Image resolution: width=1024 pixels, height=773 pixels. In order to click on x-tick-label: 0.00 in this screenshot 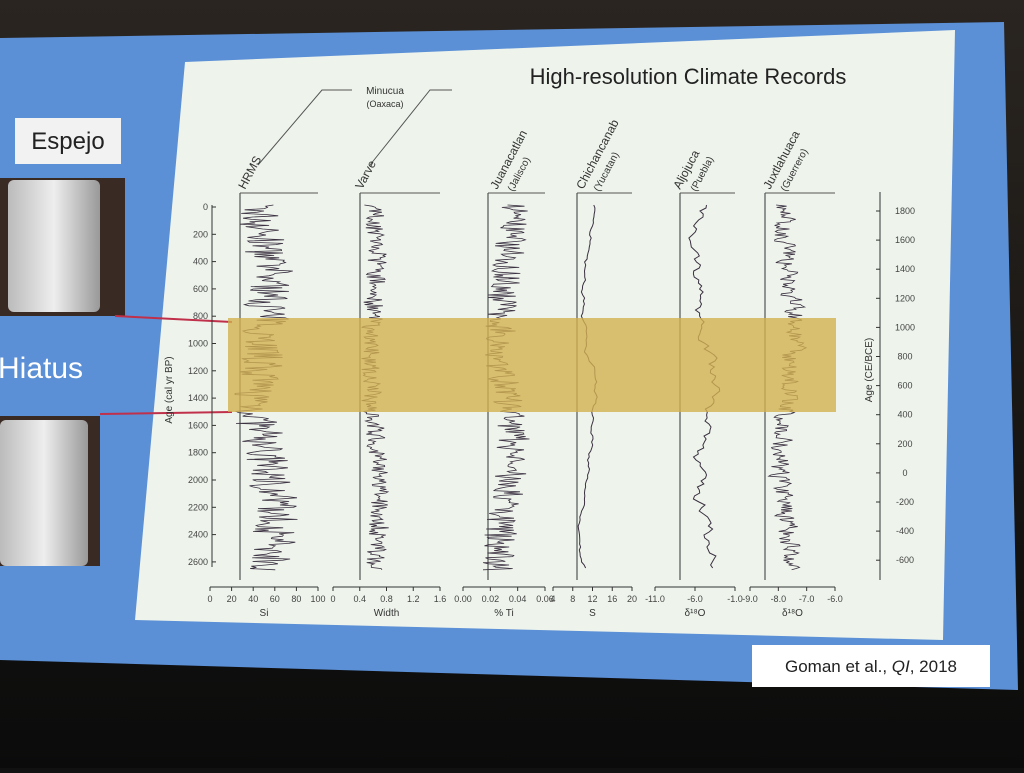, I will do `click(463, 599)`.